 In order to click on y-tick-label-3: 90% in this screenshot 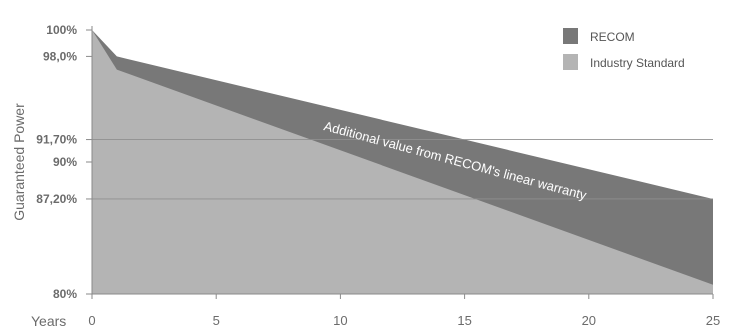, I will do `click(65, 162)`.